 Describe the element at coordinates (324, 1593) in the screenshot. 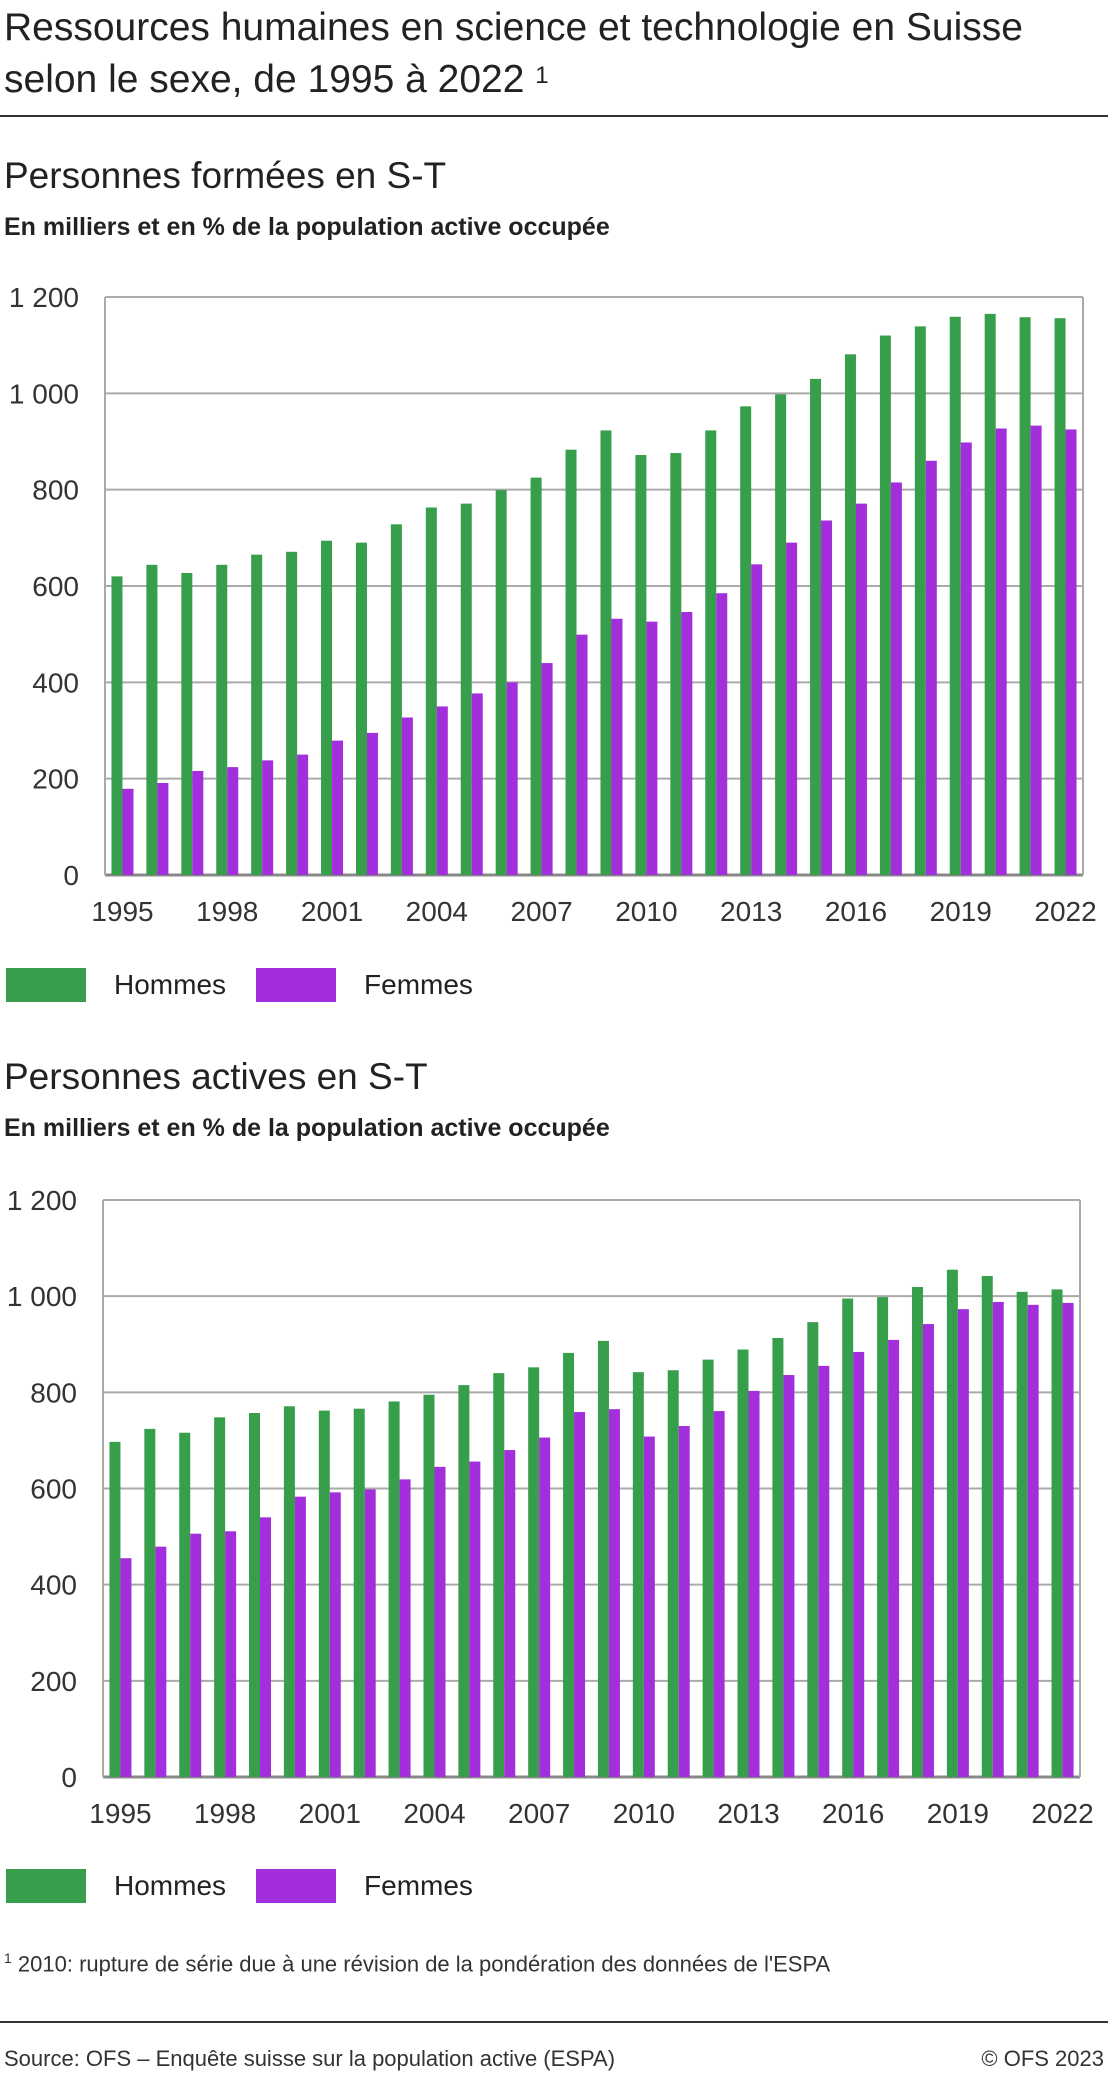

I see `bar-hommes-2001` at that location.